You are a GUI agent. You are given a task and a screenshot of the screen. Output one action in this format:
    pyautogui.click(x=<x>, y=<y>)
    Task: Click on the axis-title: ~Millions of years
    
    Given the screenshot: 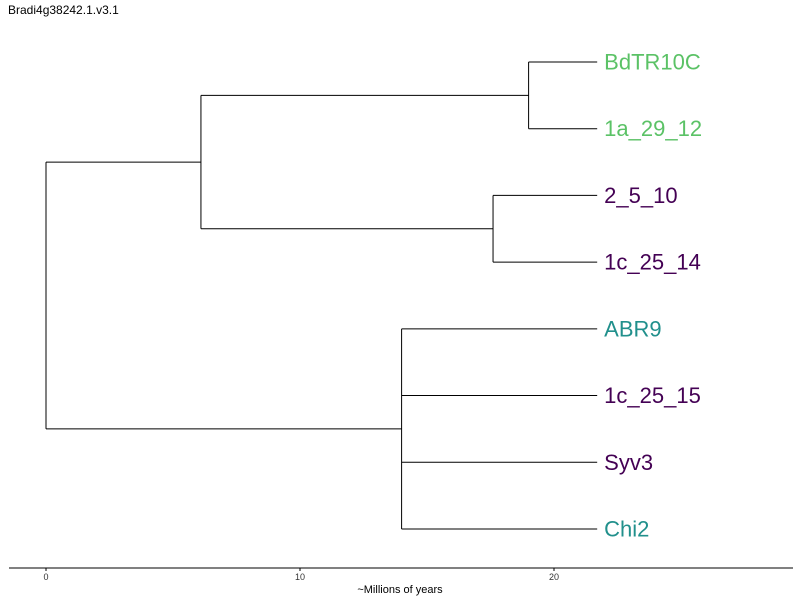 What is the action you would take?
    pyautogui.click(x=400, y=590)
    